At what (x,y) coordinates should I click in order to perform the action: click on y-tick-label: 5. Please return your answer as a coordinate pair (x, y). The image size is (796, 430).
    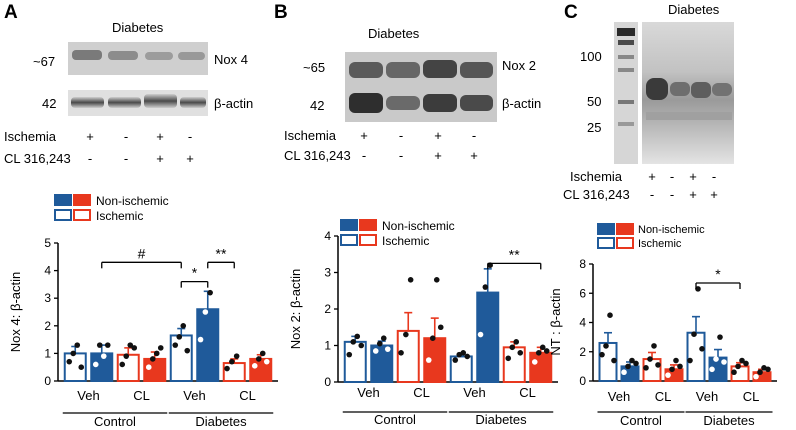
    Looking at the image, I should click on (47, 243).